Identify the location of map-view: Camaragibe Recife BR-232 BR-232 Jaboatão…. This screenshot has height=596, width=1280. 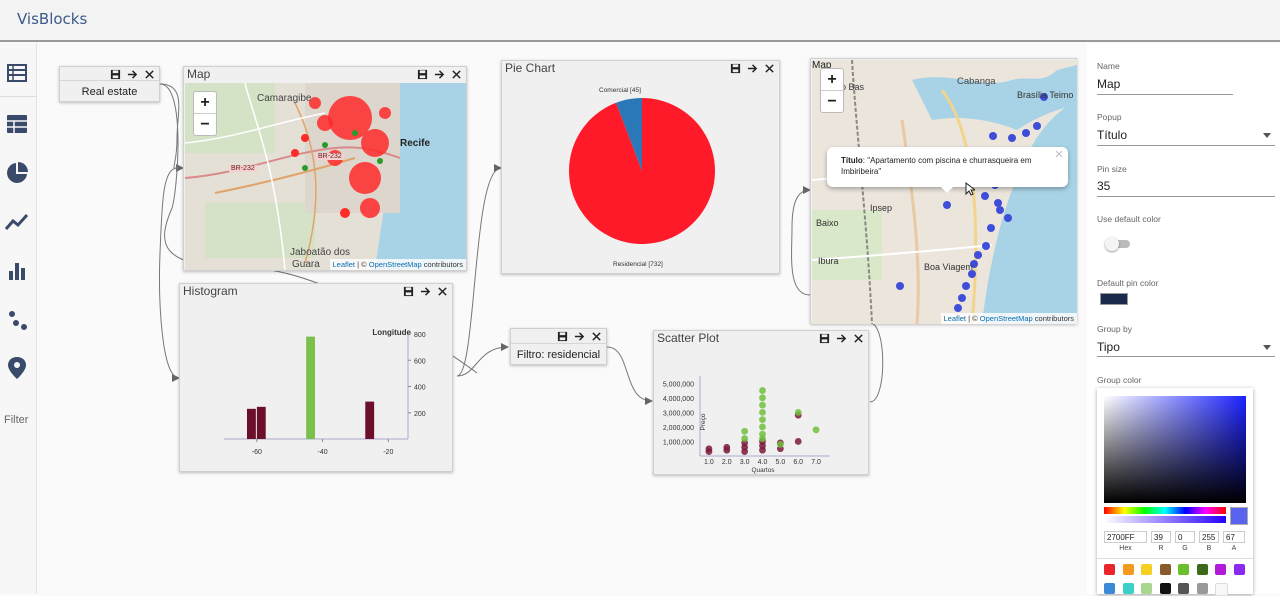
(325, 176).